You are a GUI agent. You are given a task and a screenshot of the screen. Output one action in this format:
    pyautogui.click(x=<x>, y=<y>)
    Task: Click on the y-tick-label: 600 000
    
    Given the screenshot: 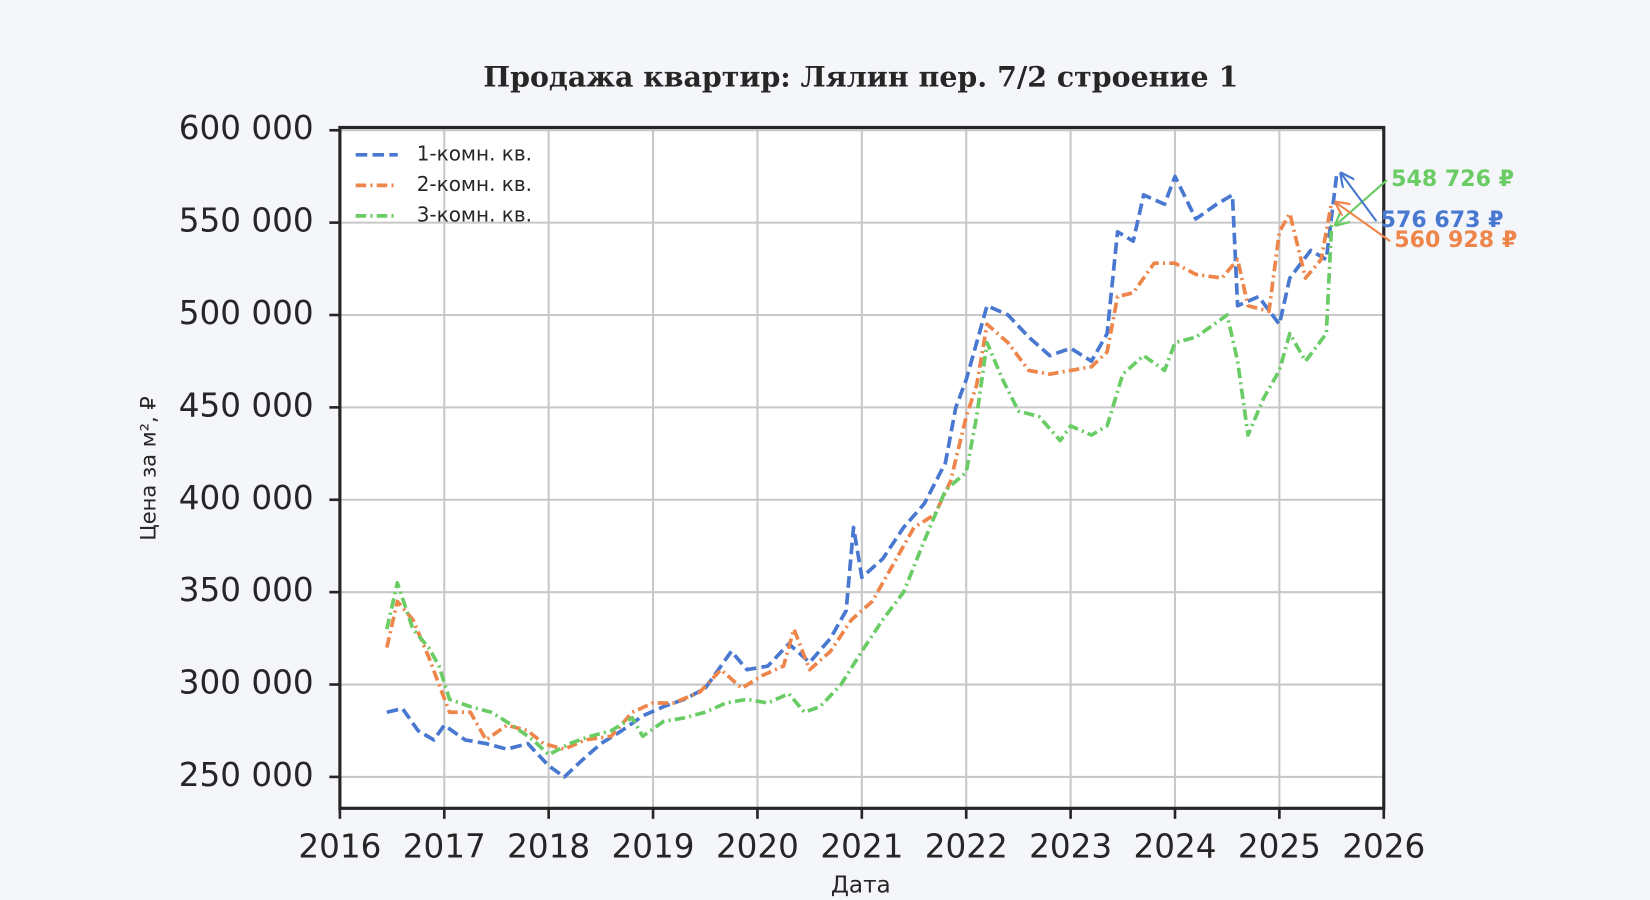 What is the action you would take?
    pyautogui.click(x=246, y=128)
    